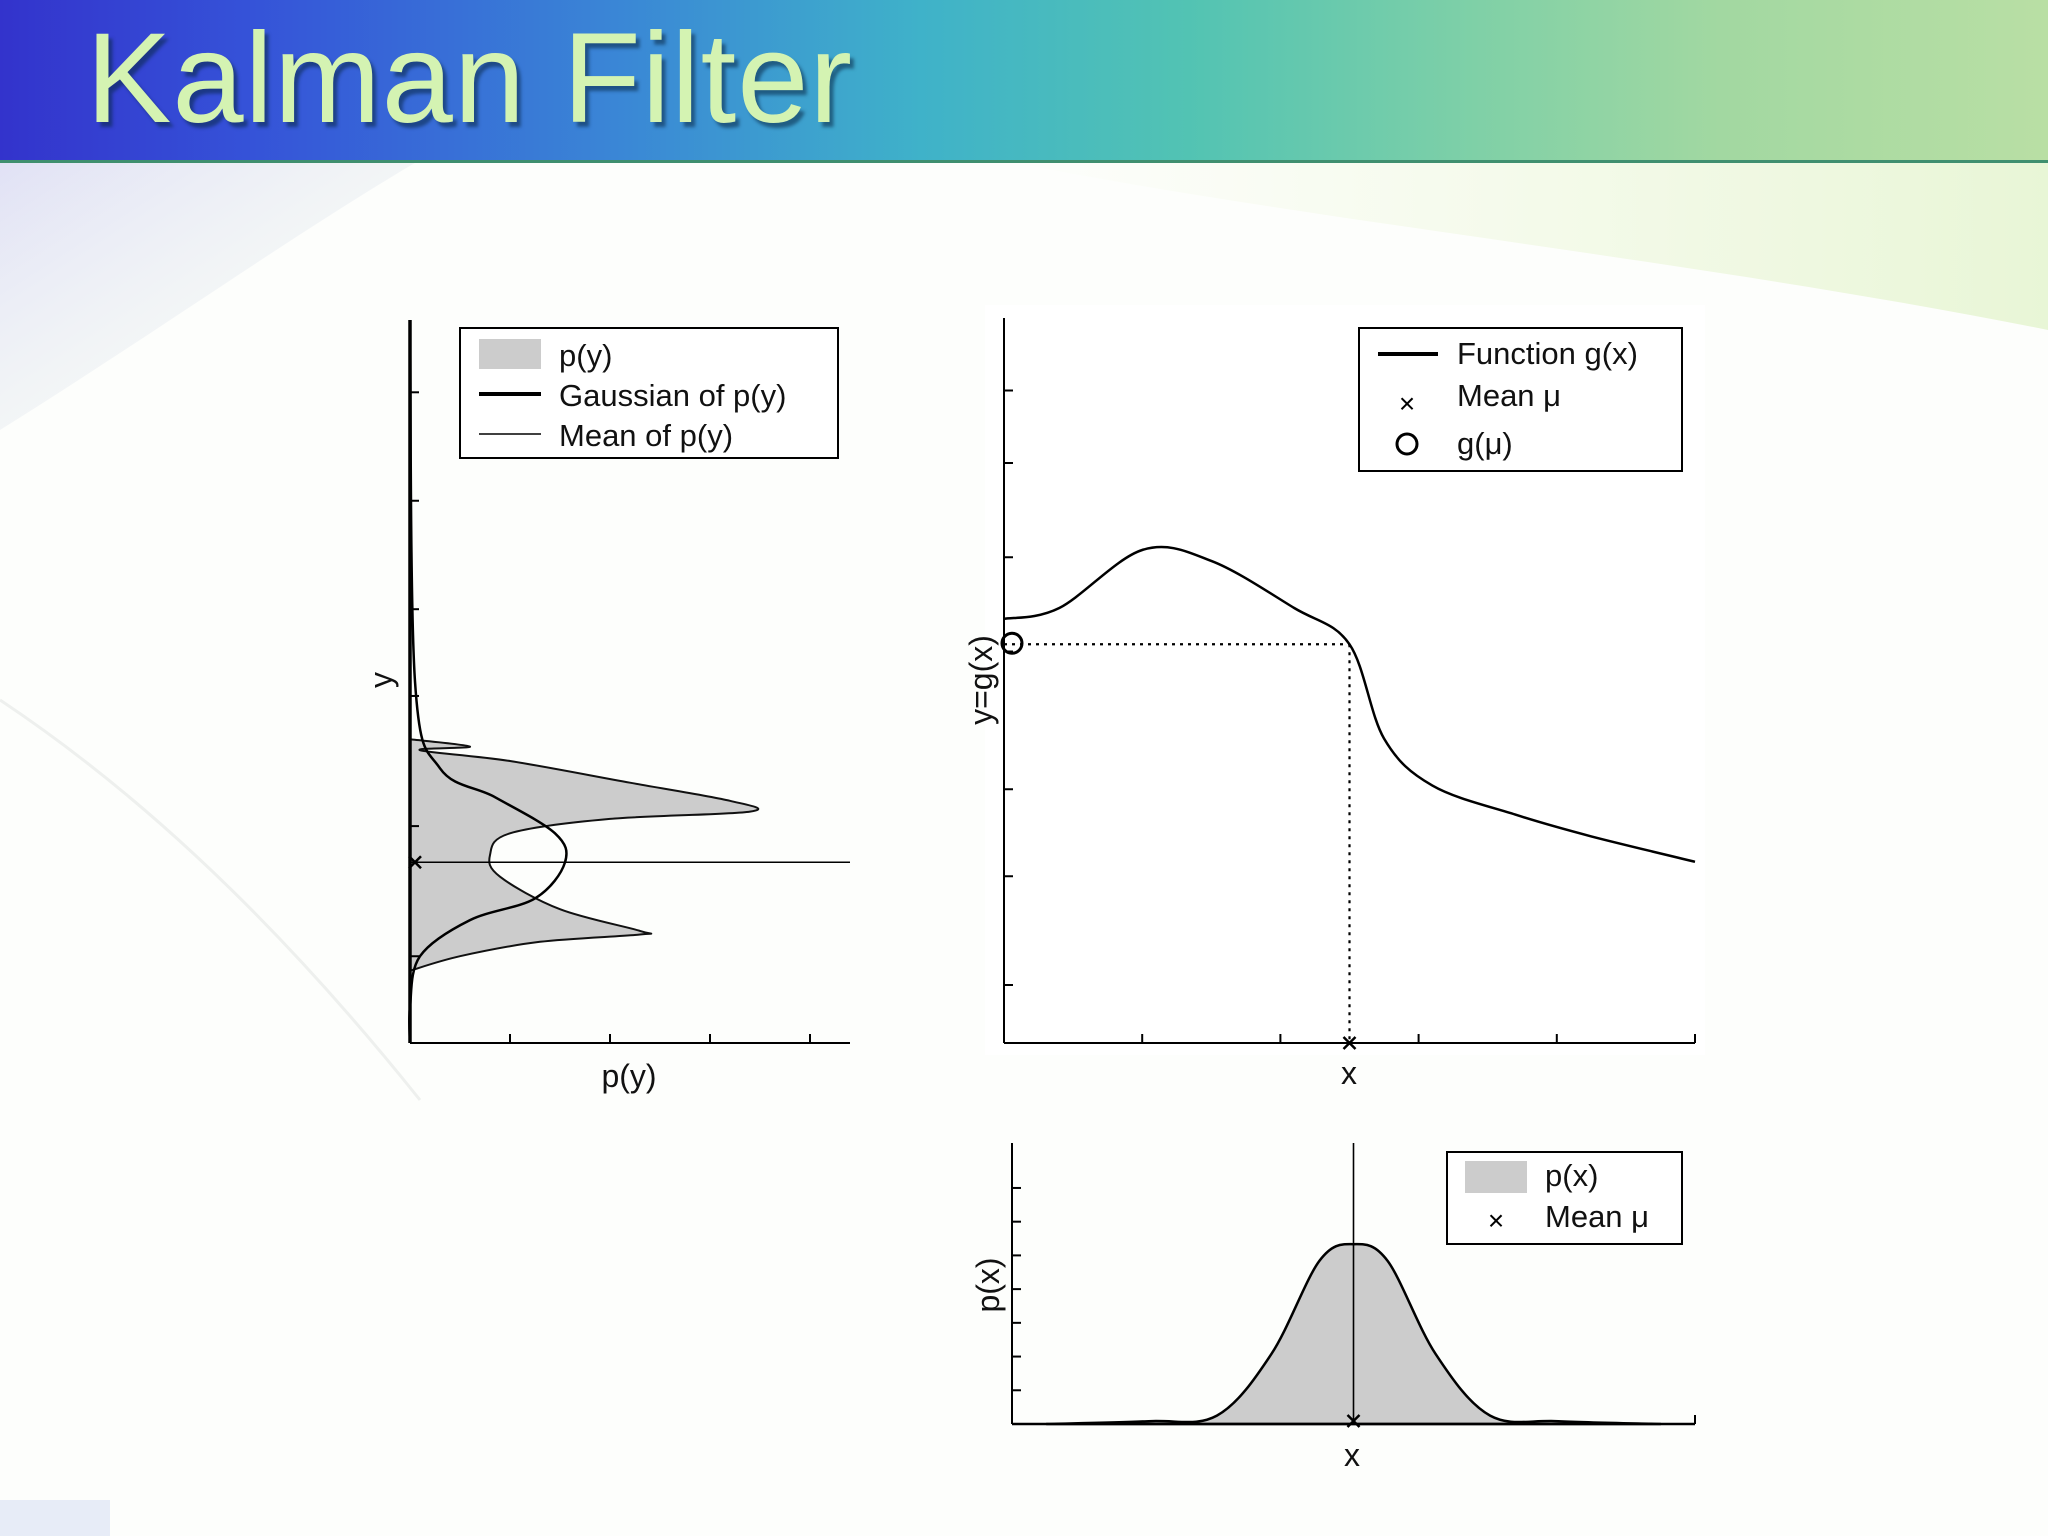  What do you see at coordinates (1547, 353) in the screenshot?
I see `gx-legend-label-function: Function g(x)` at bounding box center [1547, 353].